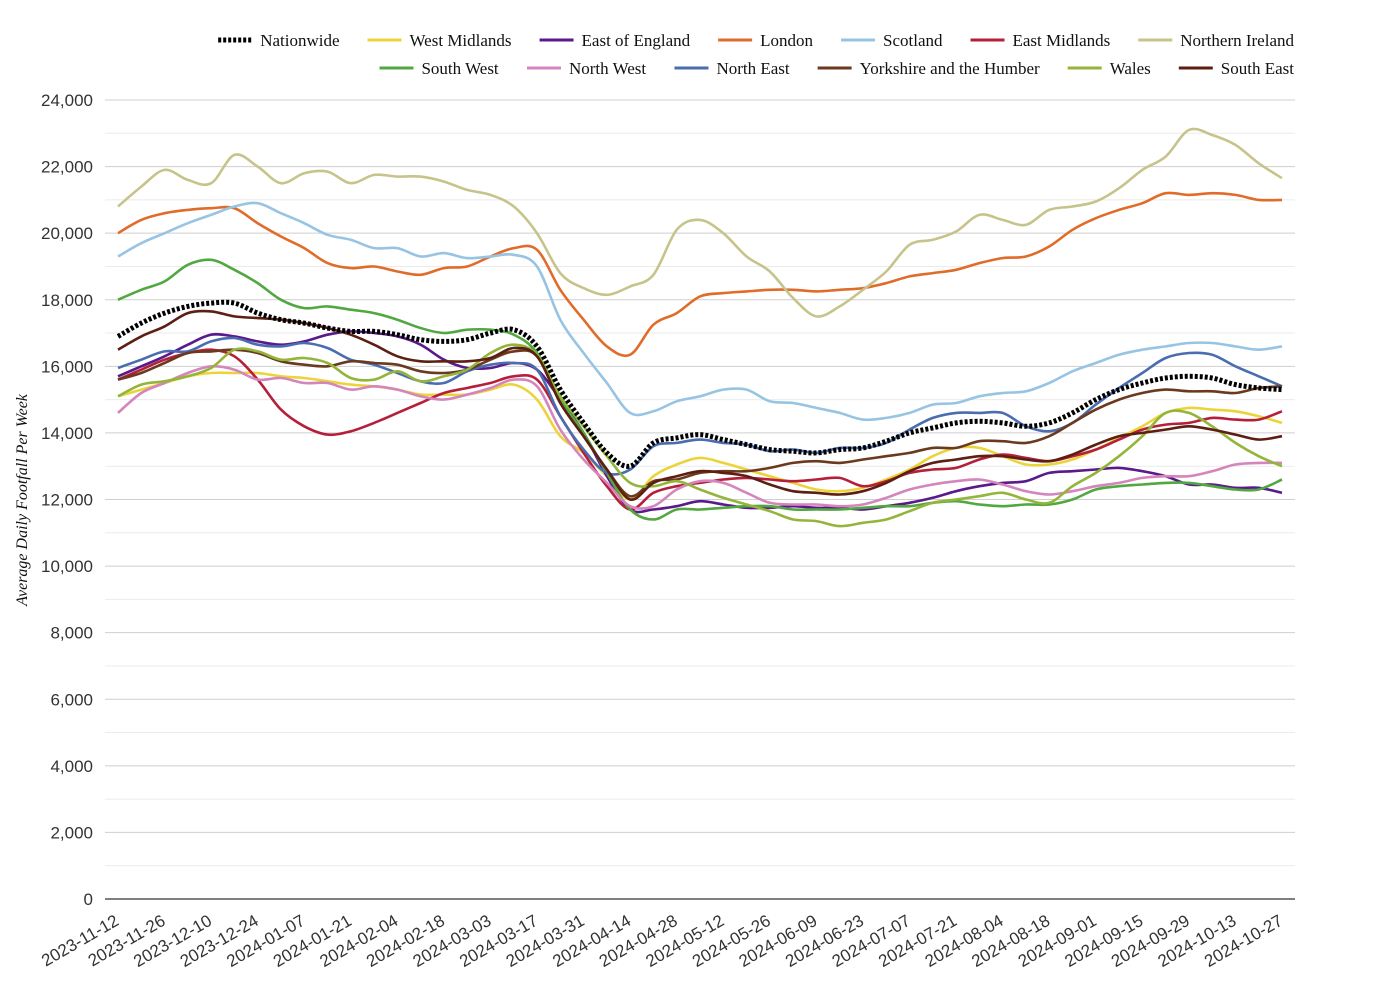 The height and width of the screenshot is (1000, 1400). What do you see at coordinates (22, 500) in the screenshot?
I see `y-axis-label: Average Daily Footfall Per Week` at bounding box center [22, 500].